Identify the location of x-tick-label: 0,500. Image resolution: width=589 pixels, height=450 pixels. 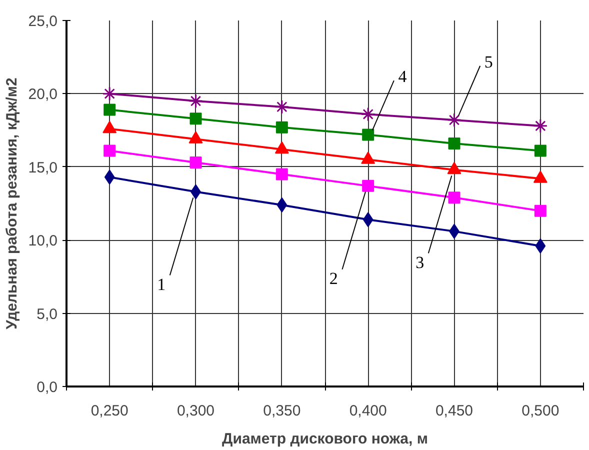
(541, 411).